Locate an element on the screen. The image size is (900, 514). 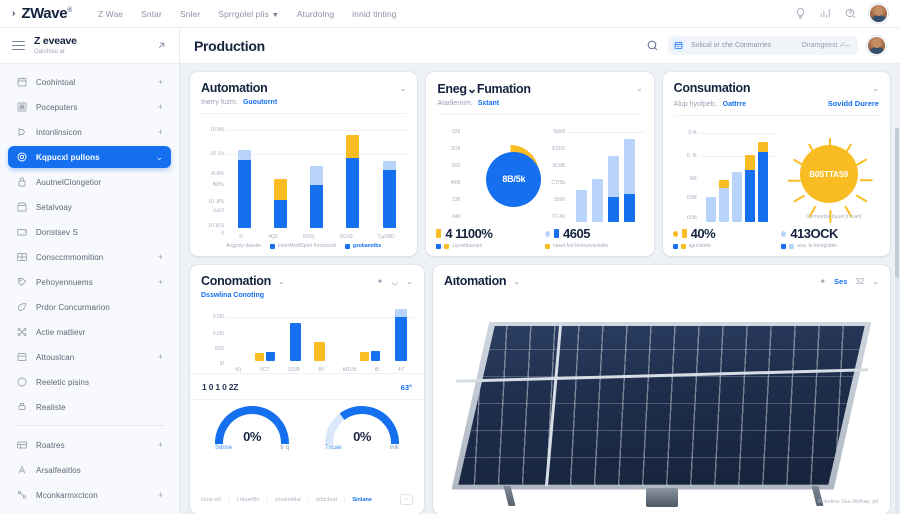
gauge-cell-0: 0% Sdnse tr q is located at coordinates (252, 446).